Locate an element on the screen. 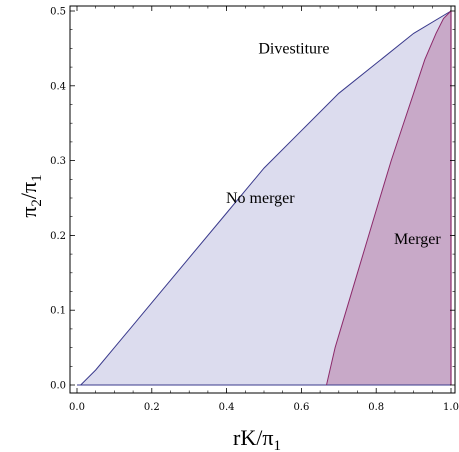  y-axis-title: π2/π1 is located at coordinates (30, 195).